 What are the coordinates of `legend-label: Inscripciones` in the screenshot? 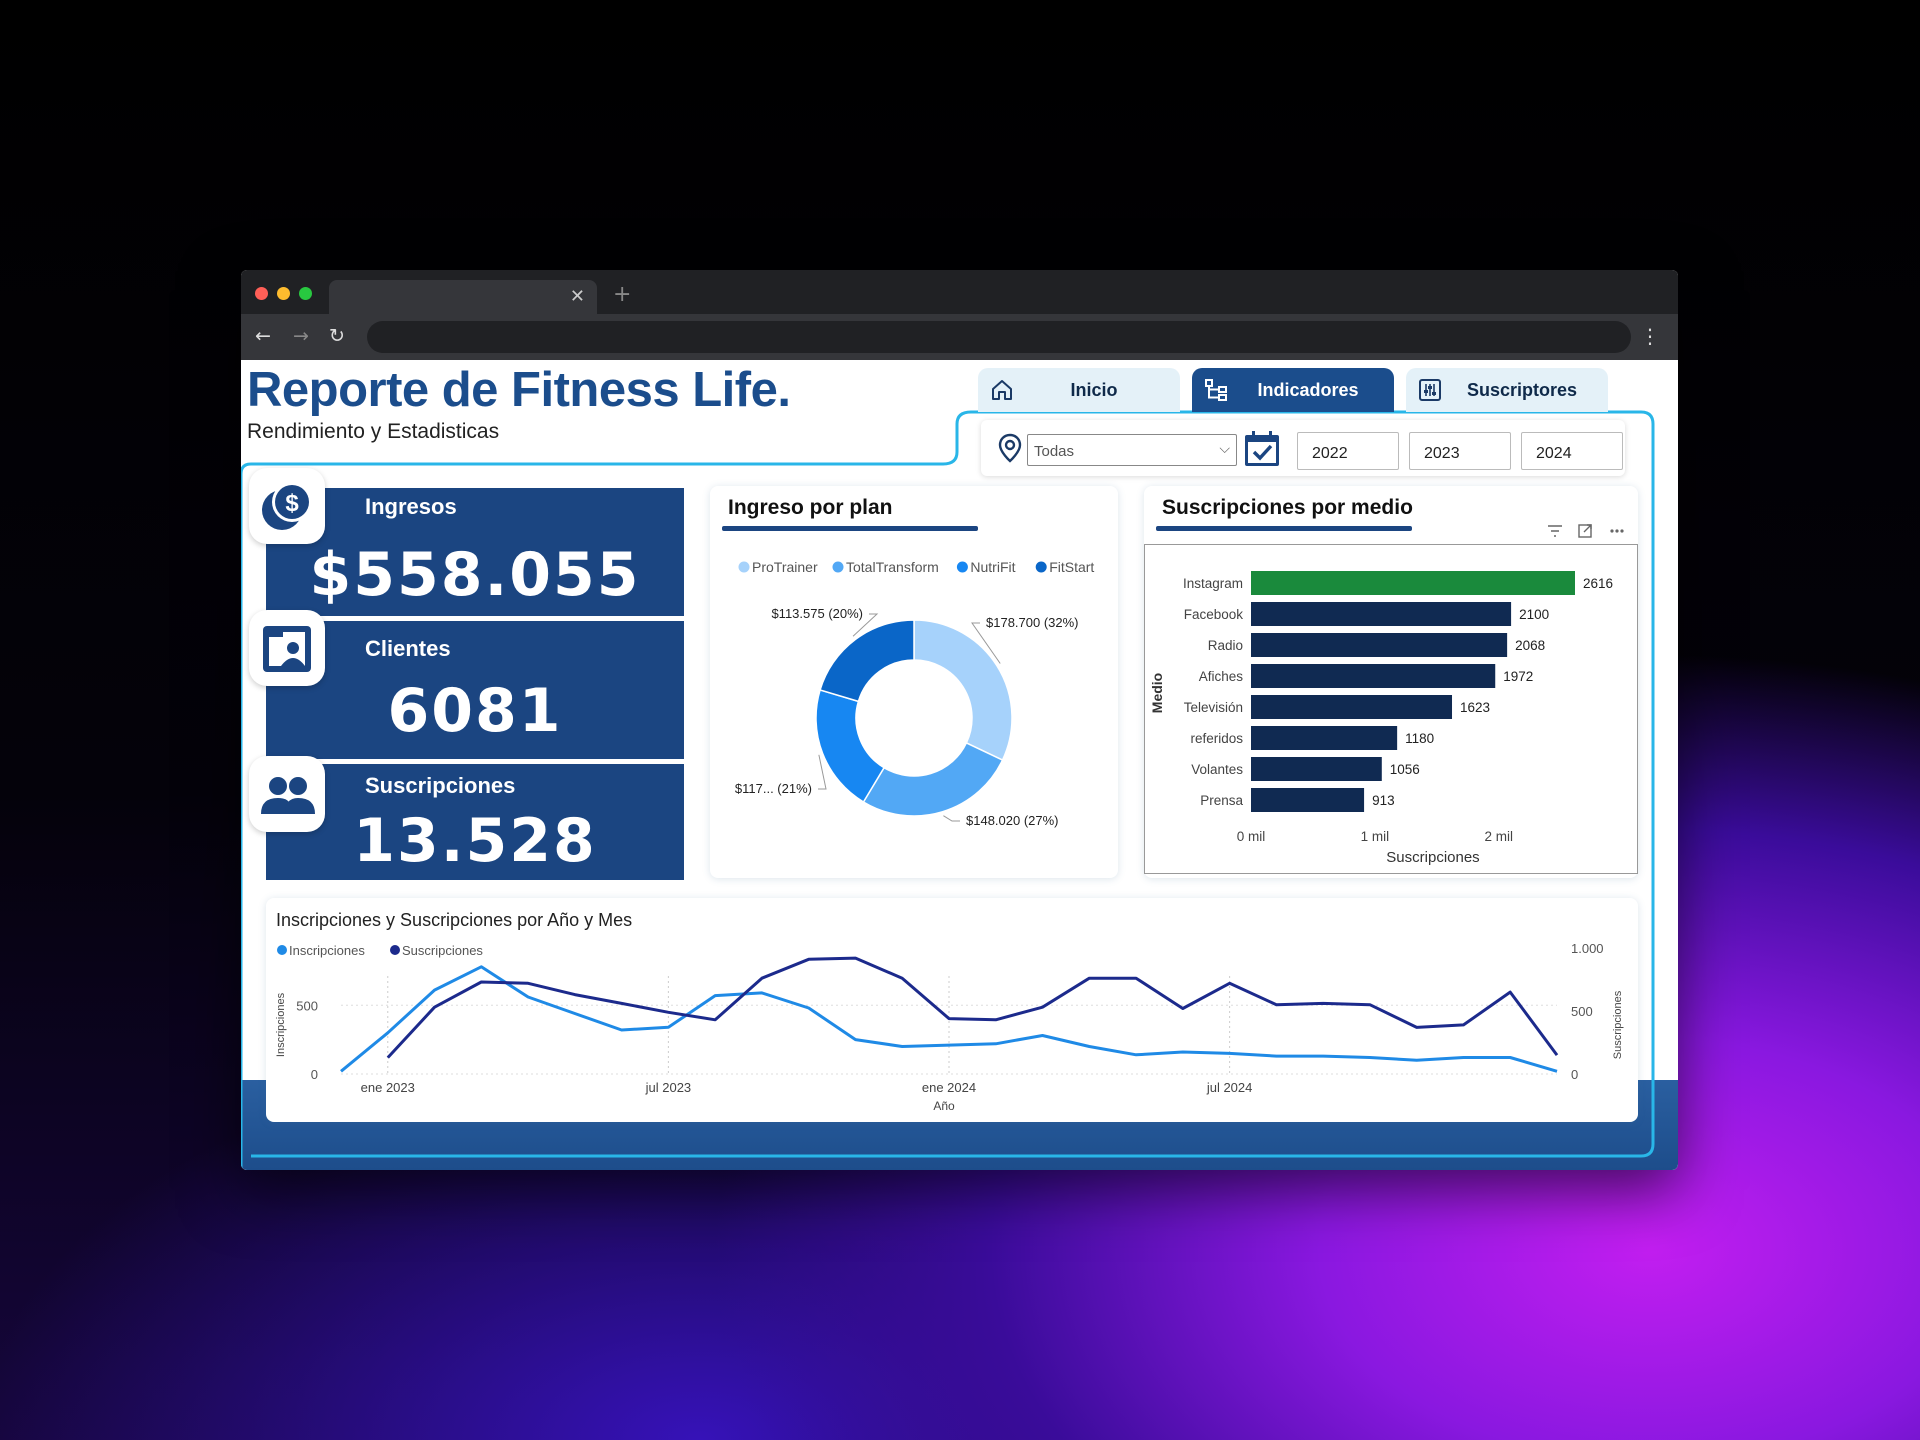 It's located at (327, 950).